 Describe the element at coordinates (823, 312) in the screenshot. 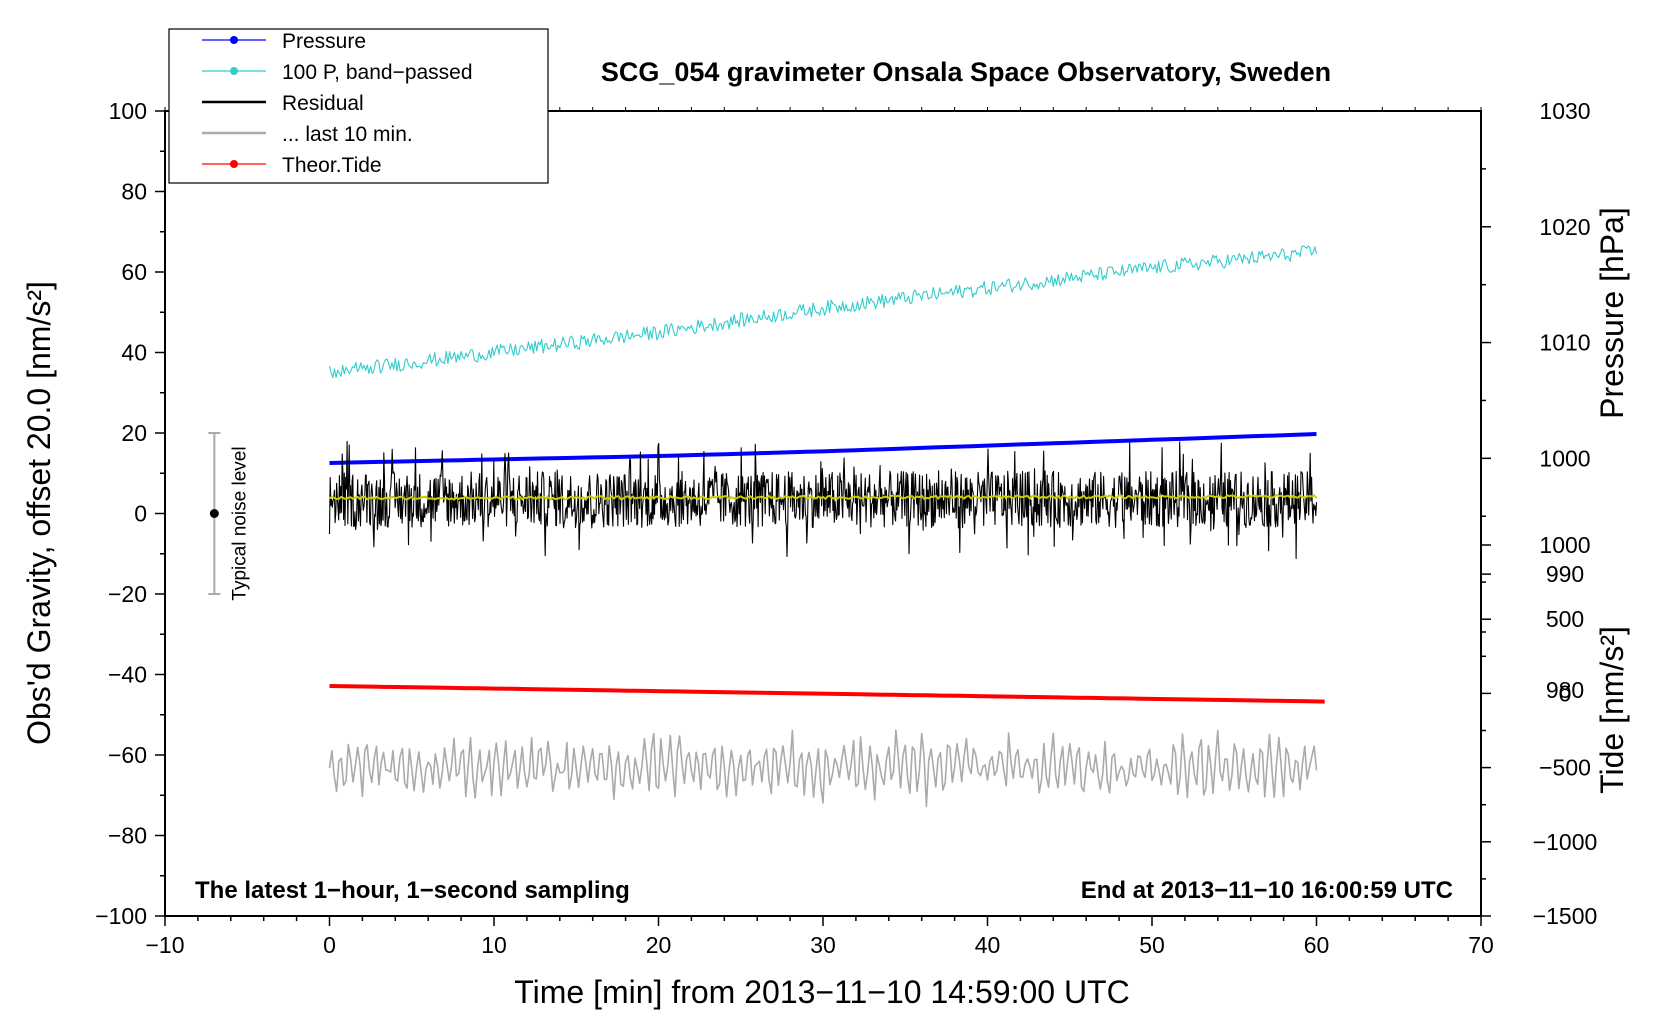

I see `series-line-100-p-band-passed` at that location.